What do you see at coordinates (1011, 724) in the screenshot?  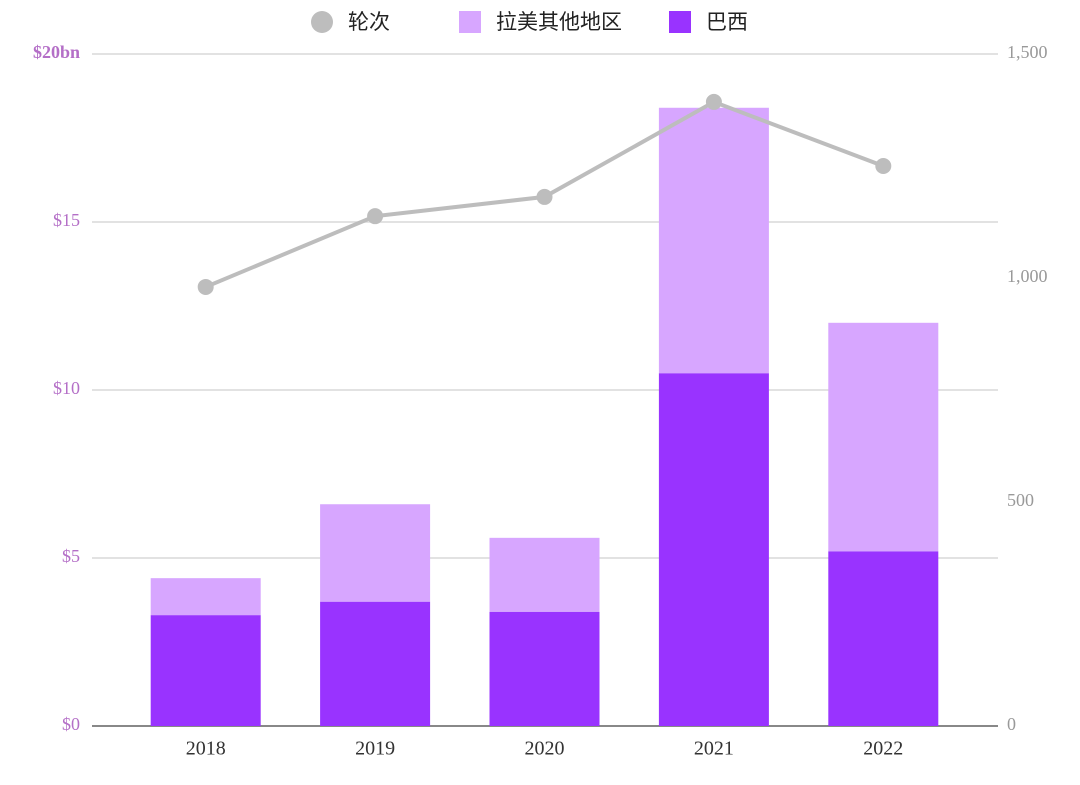 I see `y2-tick-label: 0` at bounding box center [1011, 724].